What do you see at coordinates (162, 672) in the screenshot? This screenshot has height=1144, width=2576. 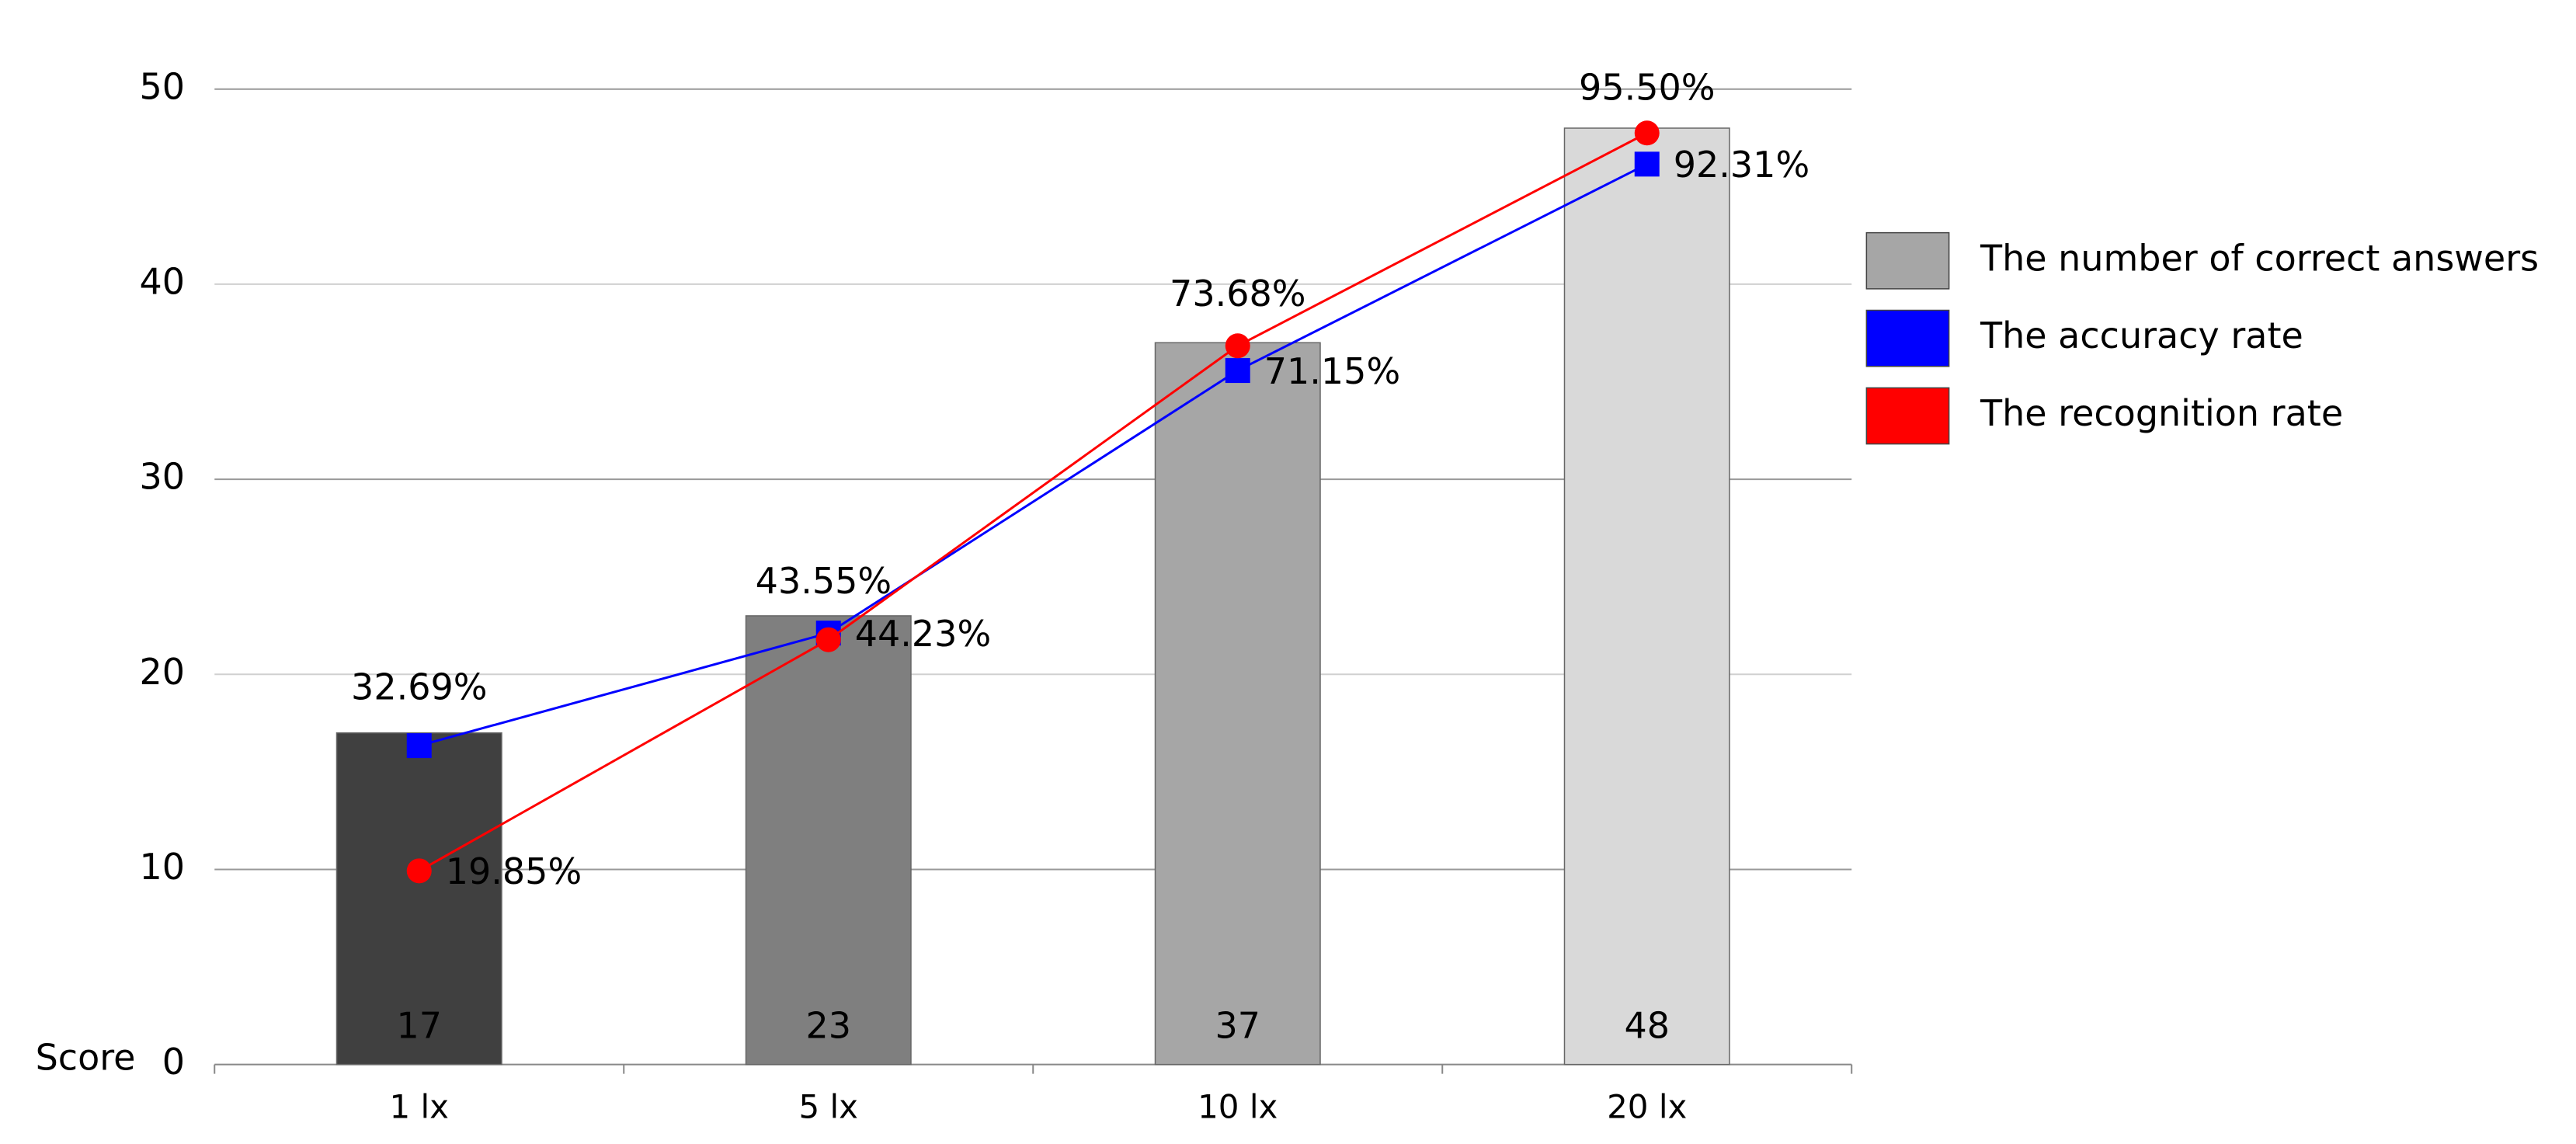 I see `y-tick-label: 20` at bounding box center [162, 672].